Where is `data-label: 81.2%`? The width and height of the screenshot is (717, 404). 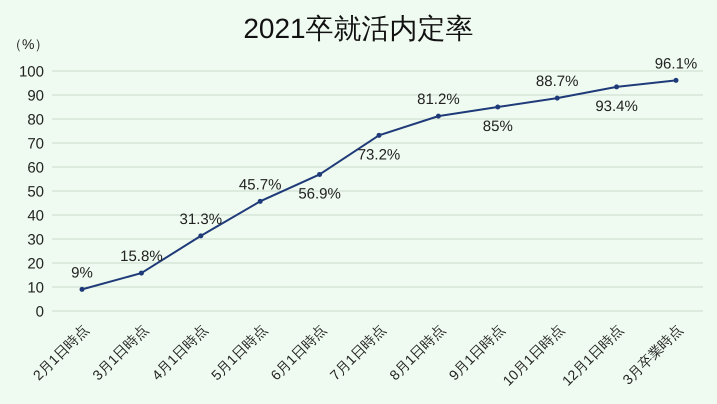
data-label: 81.2% is located at coordinates (438, 99).